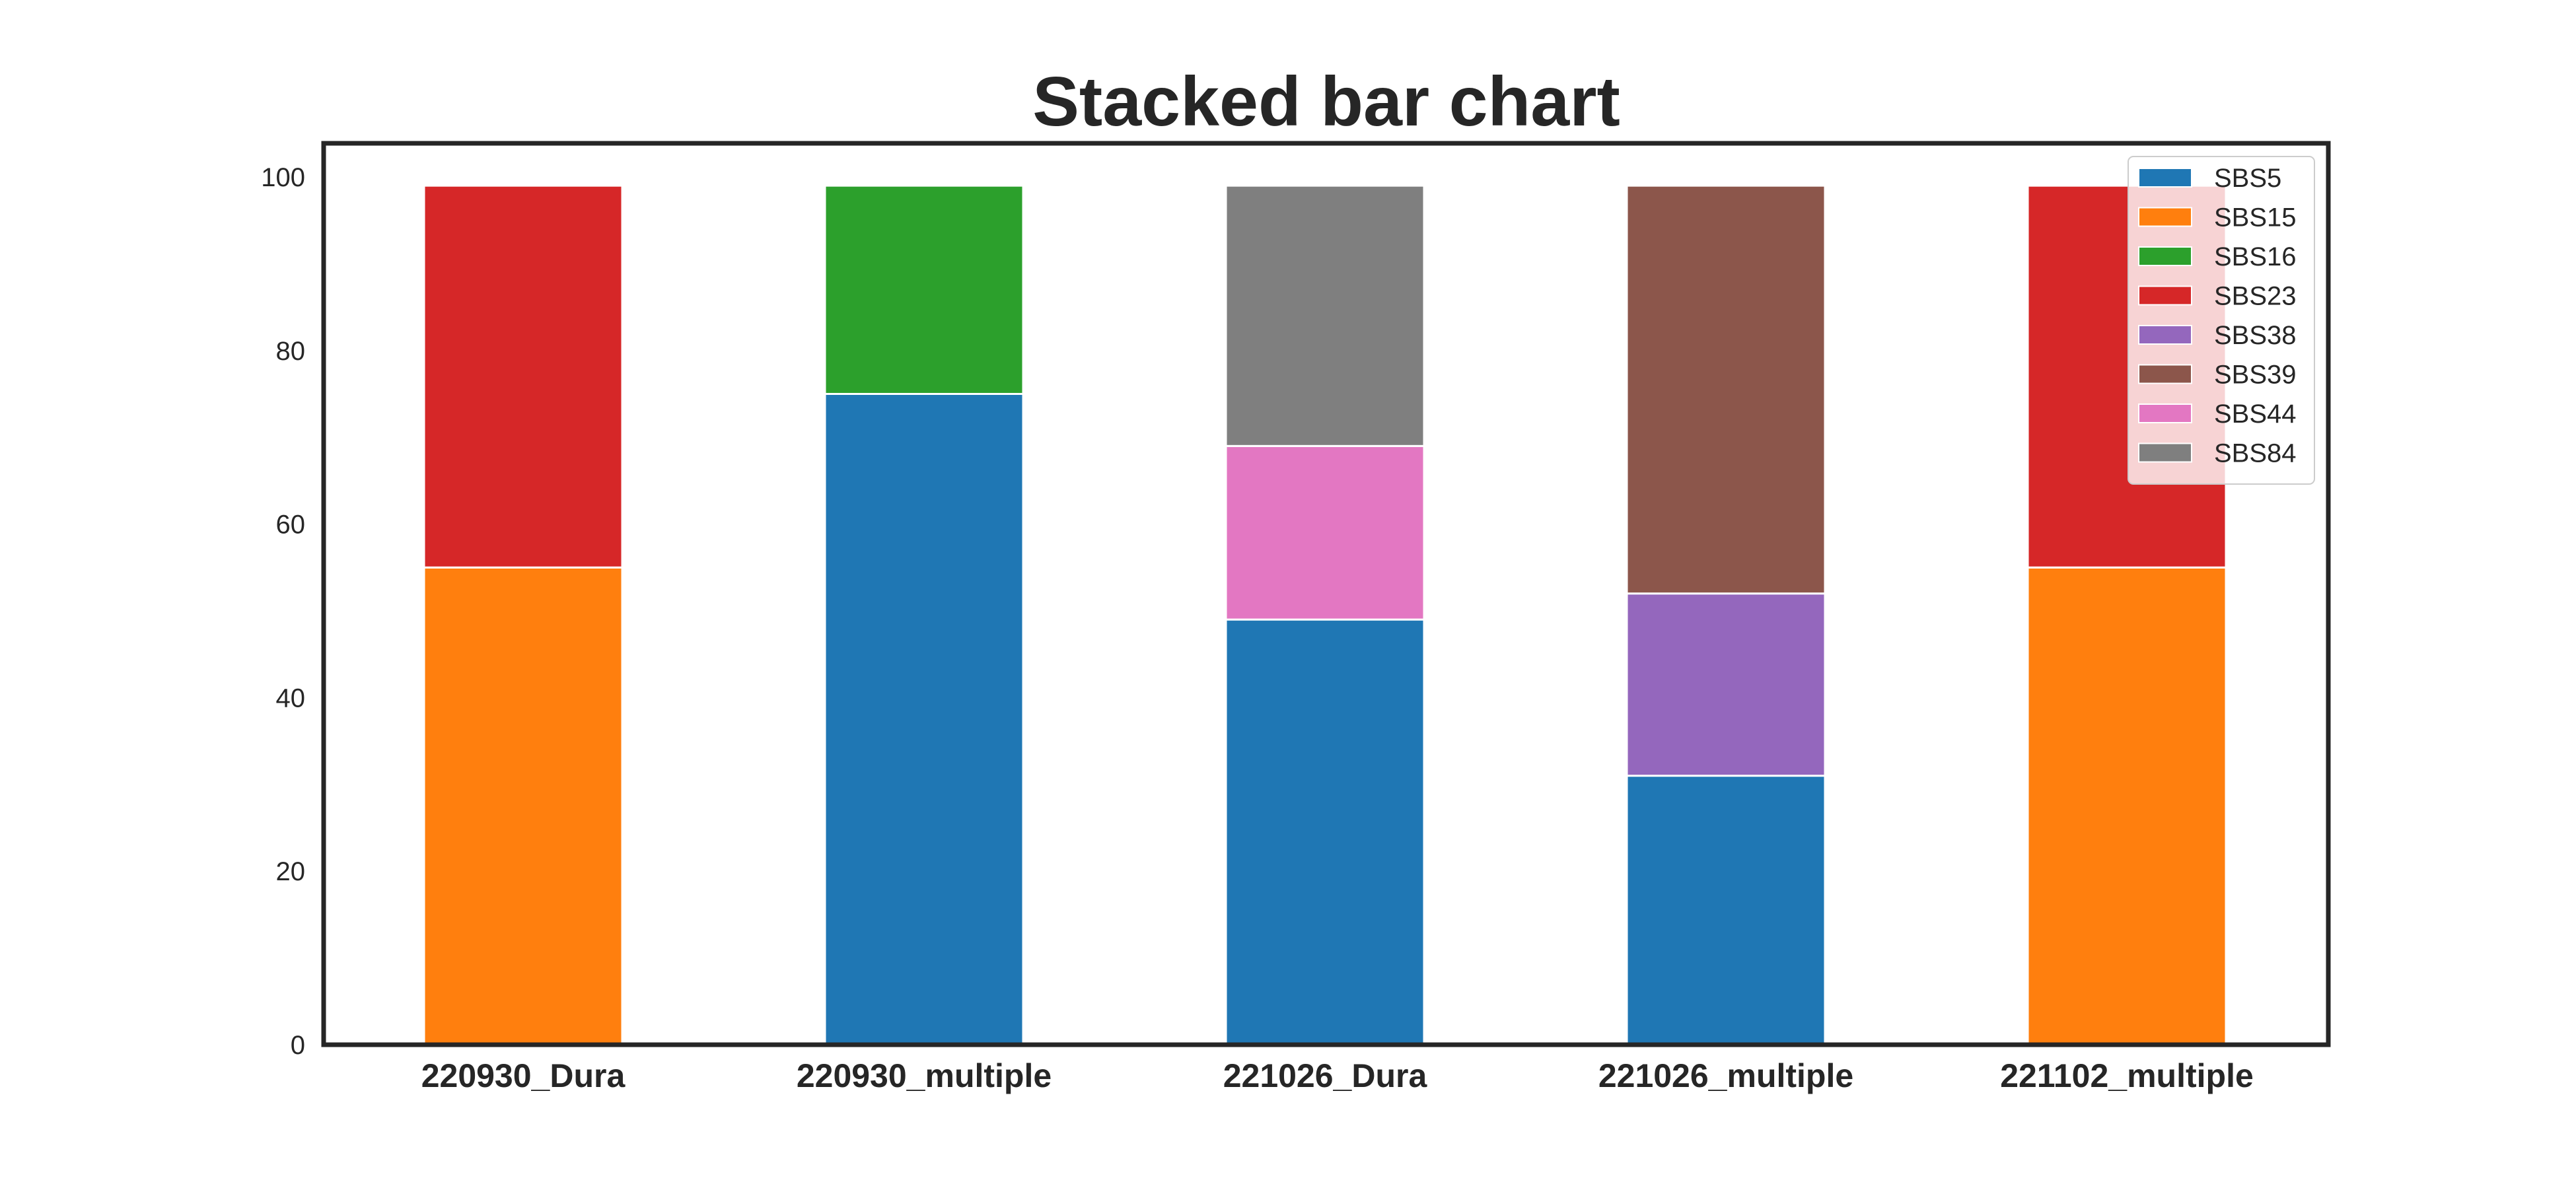  I want to click on legend-swatch-sbs84, so click(2165, 453).